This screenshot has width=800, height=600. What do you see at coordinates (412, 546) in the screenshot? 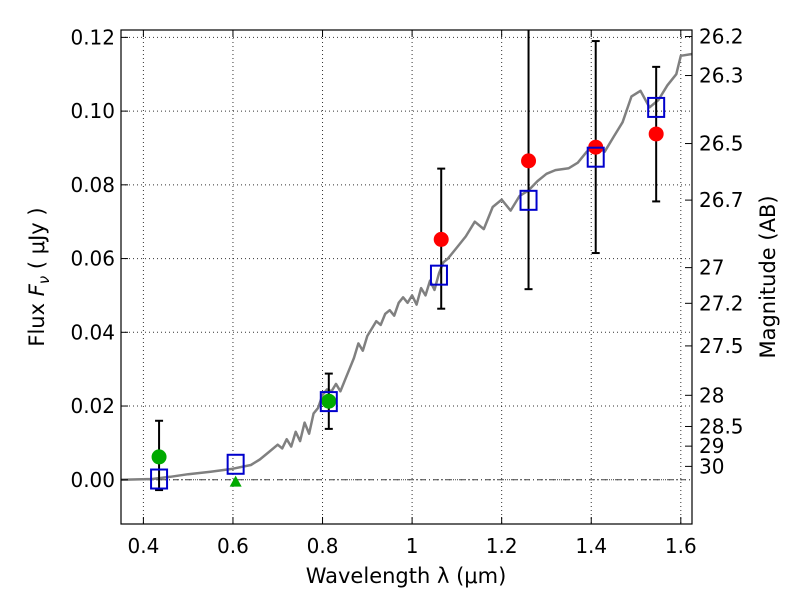
I see `x-tick-label-3: 1` at bounding box center [412, 546].